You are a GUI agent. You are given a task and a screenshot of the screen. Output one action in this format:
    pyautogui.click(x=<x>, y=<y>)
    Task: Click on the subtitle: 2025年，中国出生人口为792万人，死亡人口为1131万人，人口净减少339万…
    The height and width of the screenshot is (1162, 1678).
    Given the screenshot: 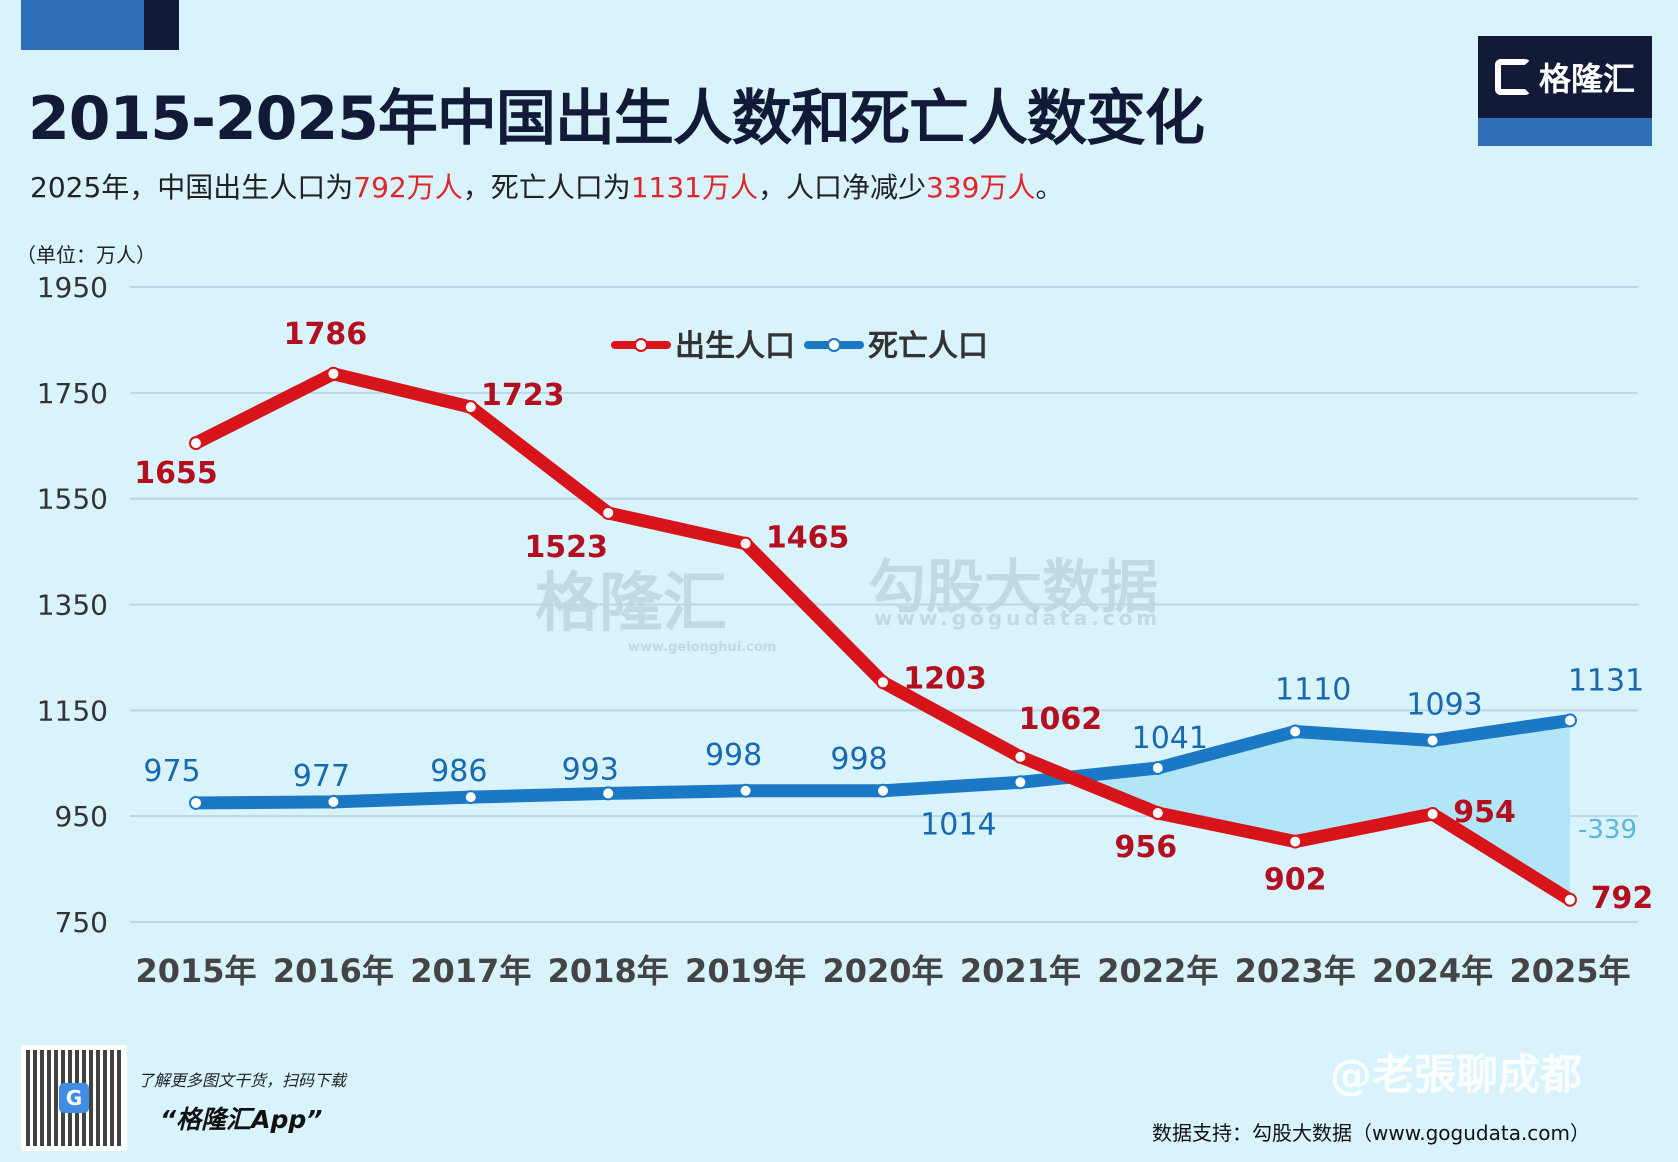 What is the action you would take?
    pyautogui.click(x=546, y=186)
    